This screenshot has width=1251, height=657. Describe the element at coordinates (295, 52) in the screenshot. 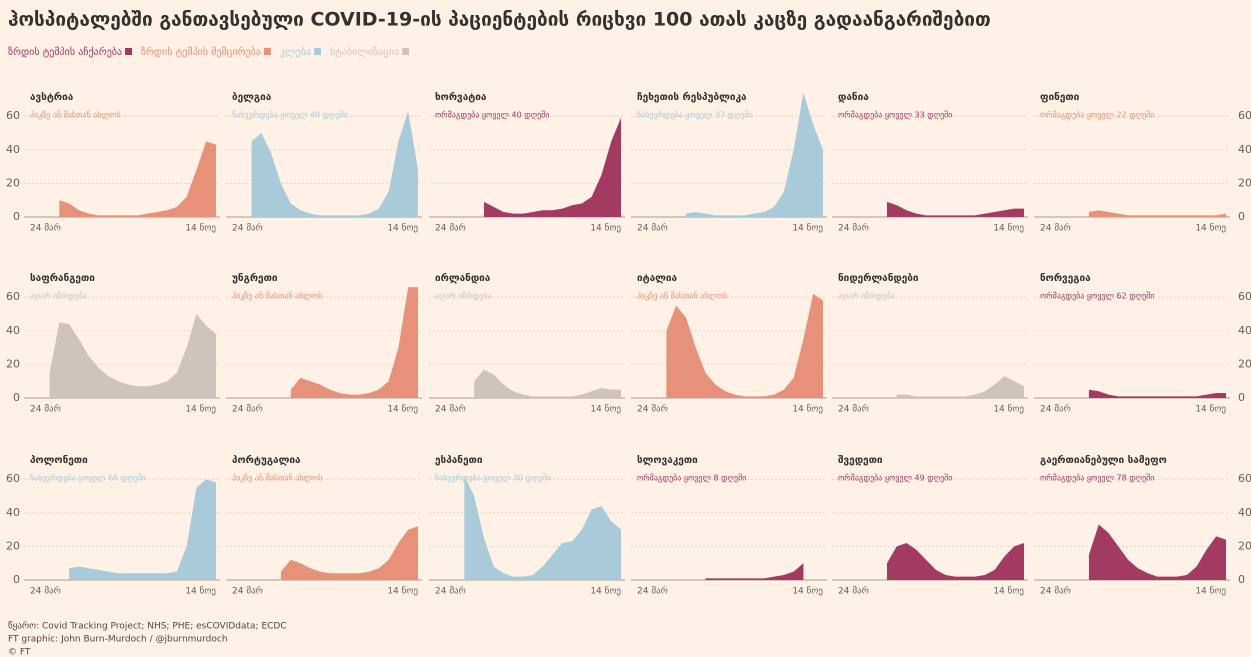

I see `legend-label: კლება` at that location.